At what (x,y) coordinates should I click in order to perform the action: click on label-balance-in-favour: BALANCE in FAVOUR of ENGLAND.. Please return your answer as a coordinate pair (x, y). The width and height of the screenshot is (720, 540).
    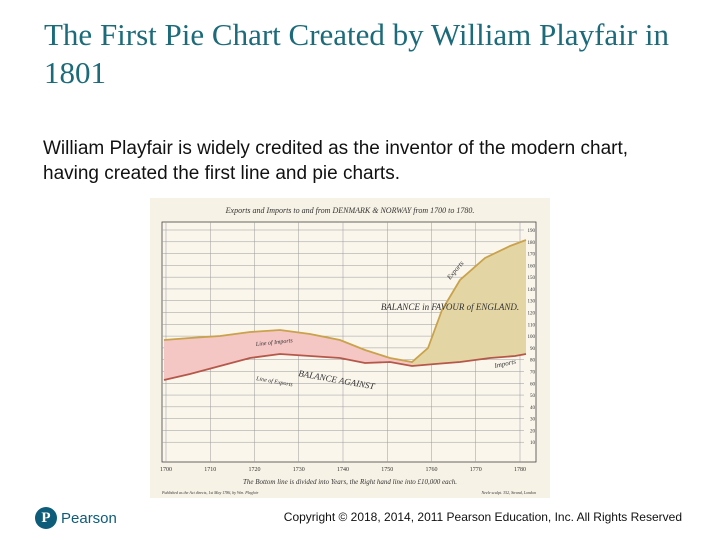
    Looking at the image, I should click on (450, 307).